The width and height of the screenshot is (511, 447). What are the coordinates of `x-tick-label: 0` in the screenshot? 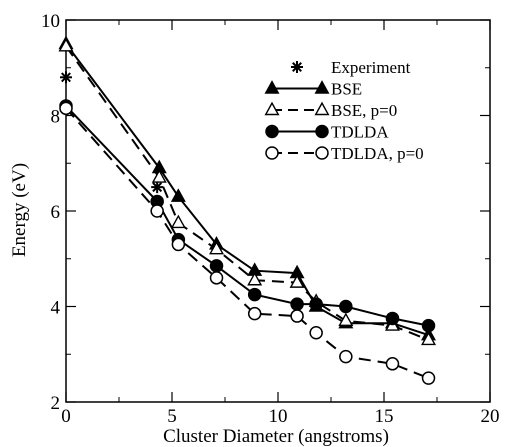 It's located at (66, 416).